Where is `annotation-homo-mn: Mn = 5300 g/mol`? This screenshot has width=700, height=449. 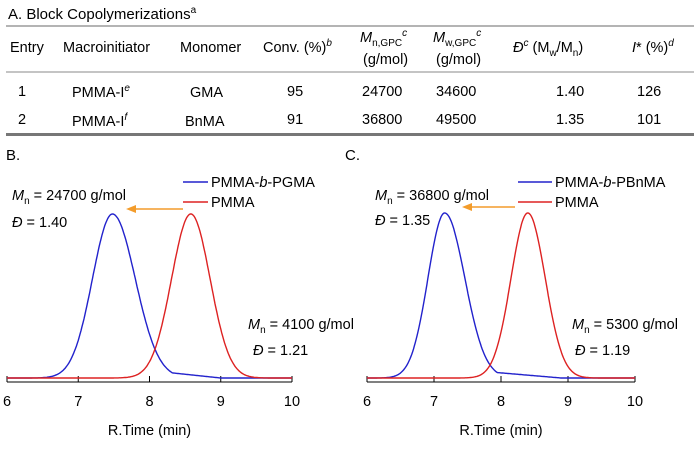 annotation-homo-mn: Mn = 5300 g/mol is located at coordinates (625, 326).